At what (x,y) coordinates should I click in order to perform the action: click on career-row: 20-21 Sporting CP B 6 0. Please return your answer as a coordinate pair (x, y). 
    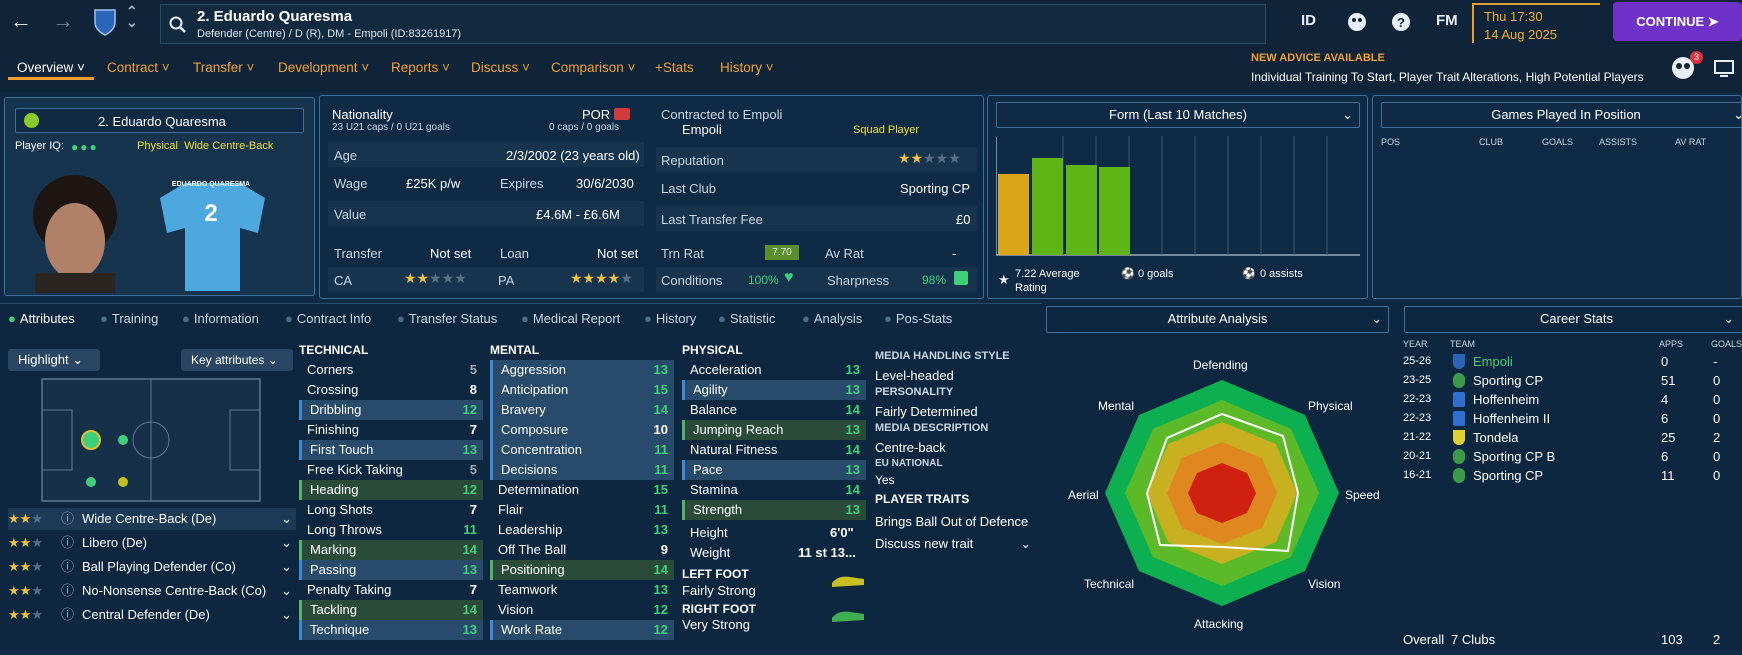
    Looking at the image, I should click on (1572, 456).